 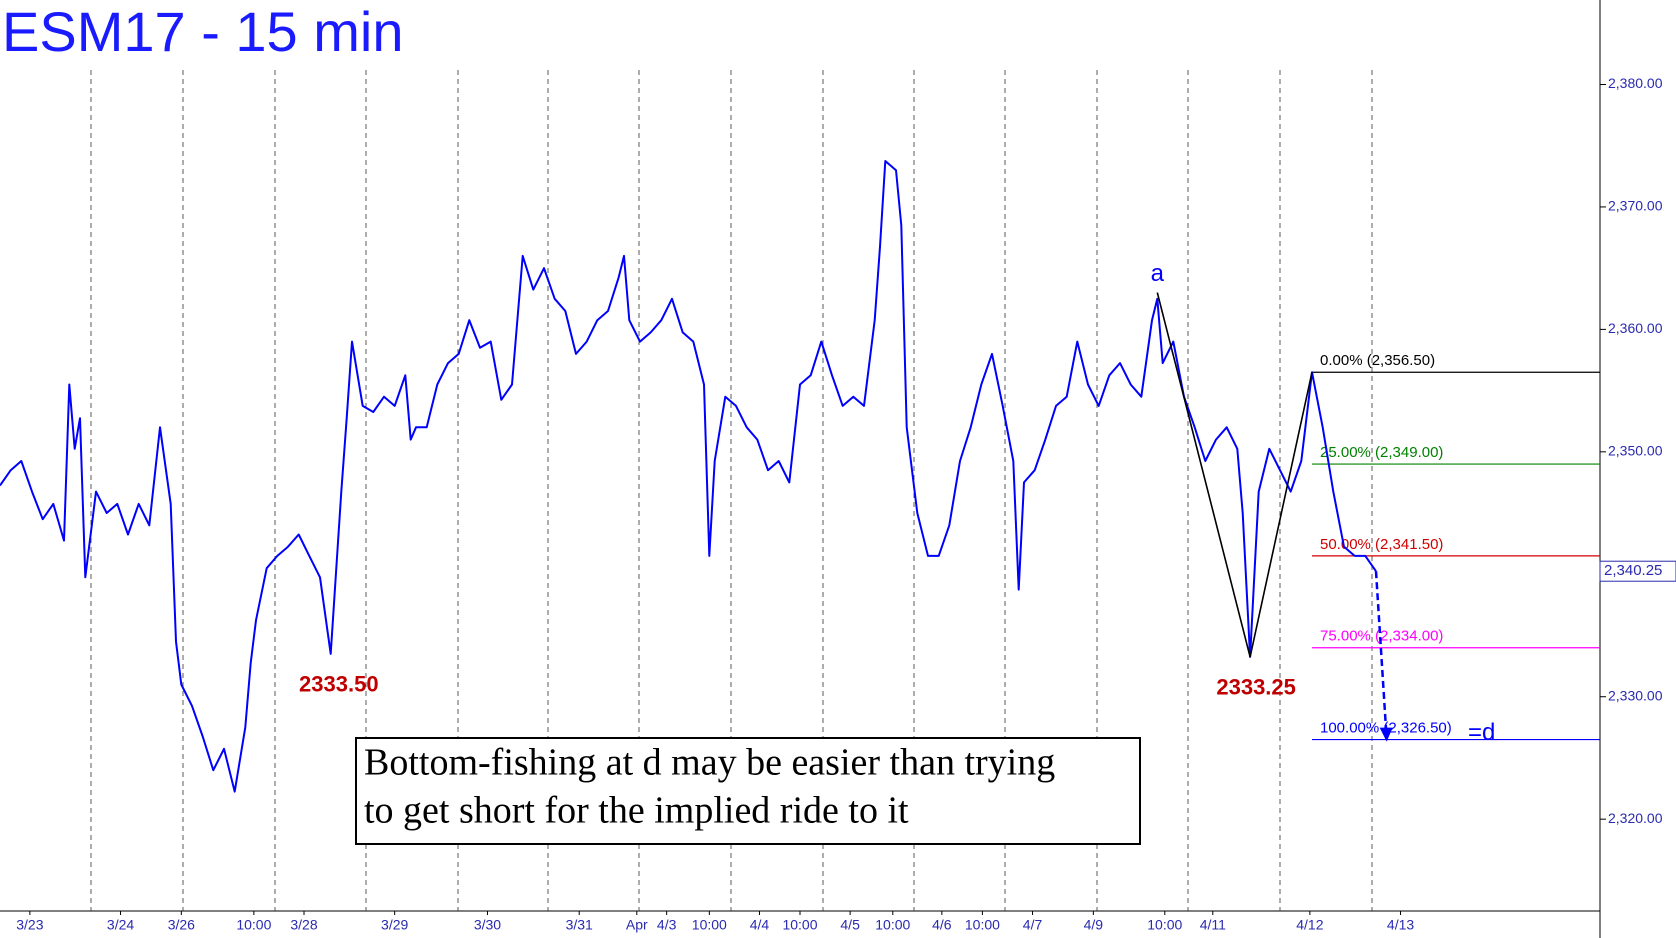 I want to click on y-tick-label: 2,370.00, so click(x=1635, y=206).